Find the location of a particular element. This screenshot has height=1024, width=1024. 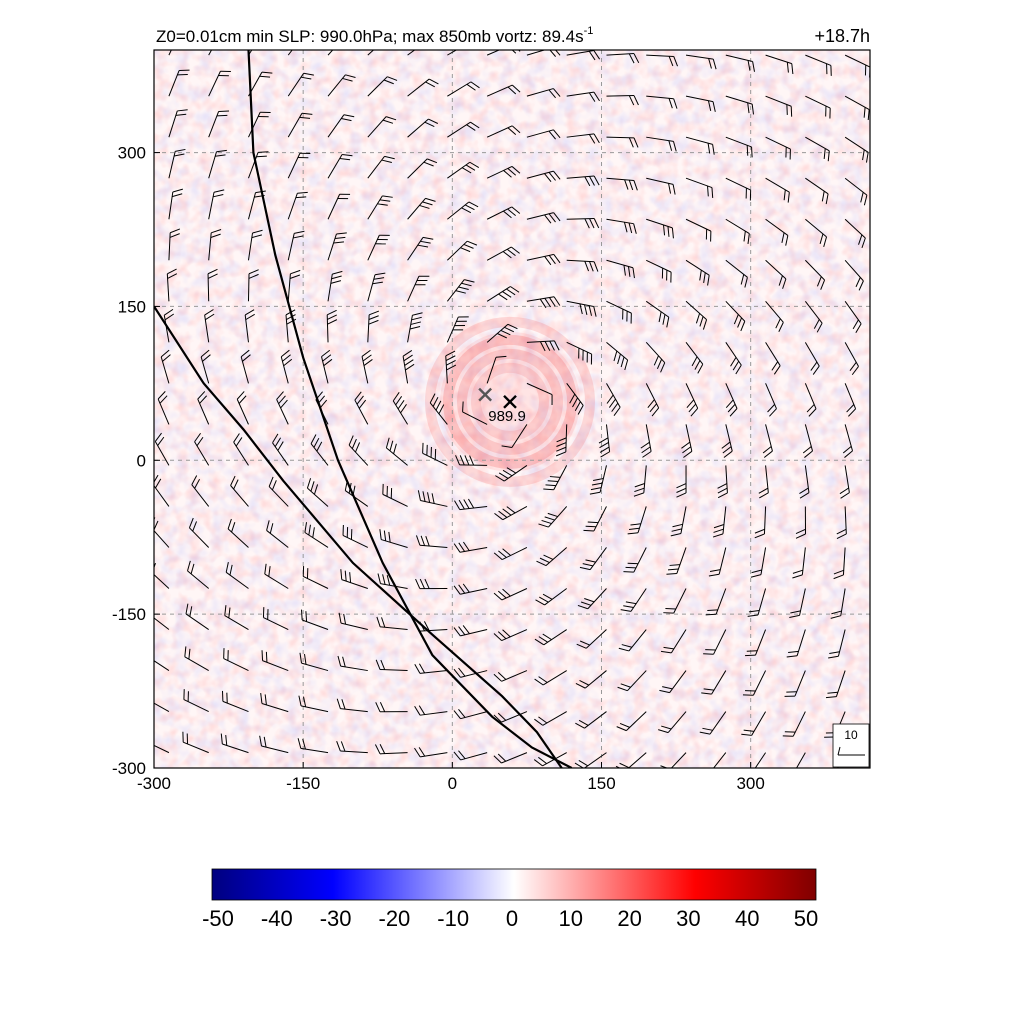

forecast-time-label: +18.7h is located at coordinates (842, 36).